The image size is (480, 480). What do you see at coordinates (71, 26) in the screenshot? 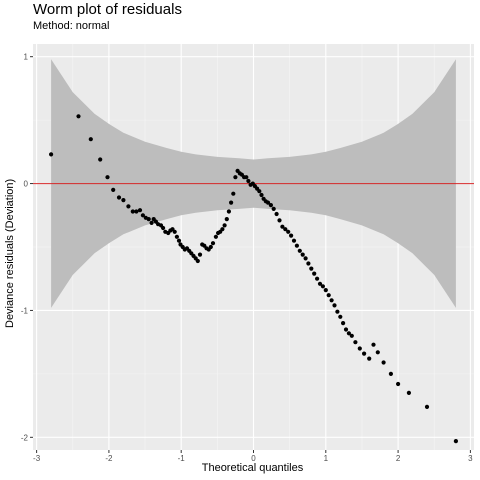
I see `chart-subtitle: Method: normal` at bounding box center [71, 26].